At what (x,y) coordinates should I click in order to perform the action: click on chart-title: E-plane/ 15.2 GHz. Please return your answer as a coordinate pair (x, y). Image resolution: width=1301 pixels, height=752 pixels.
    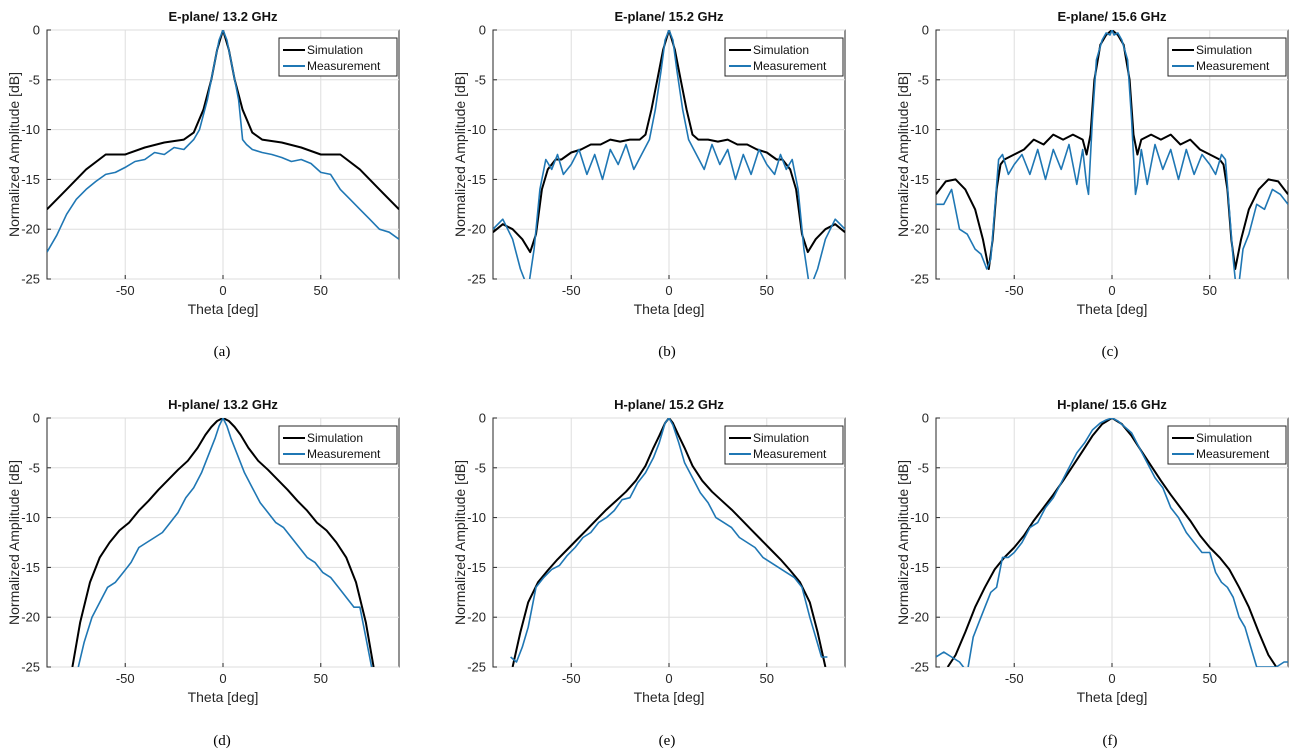
    Looking at the image, I should click on (669, 16).